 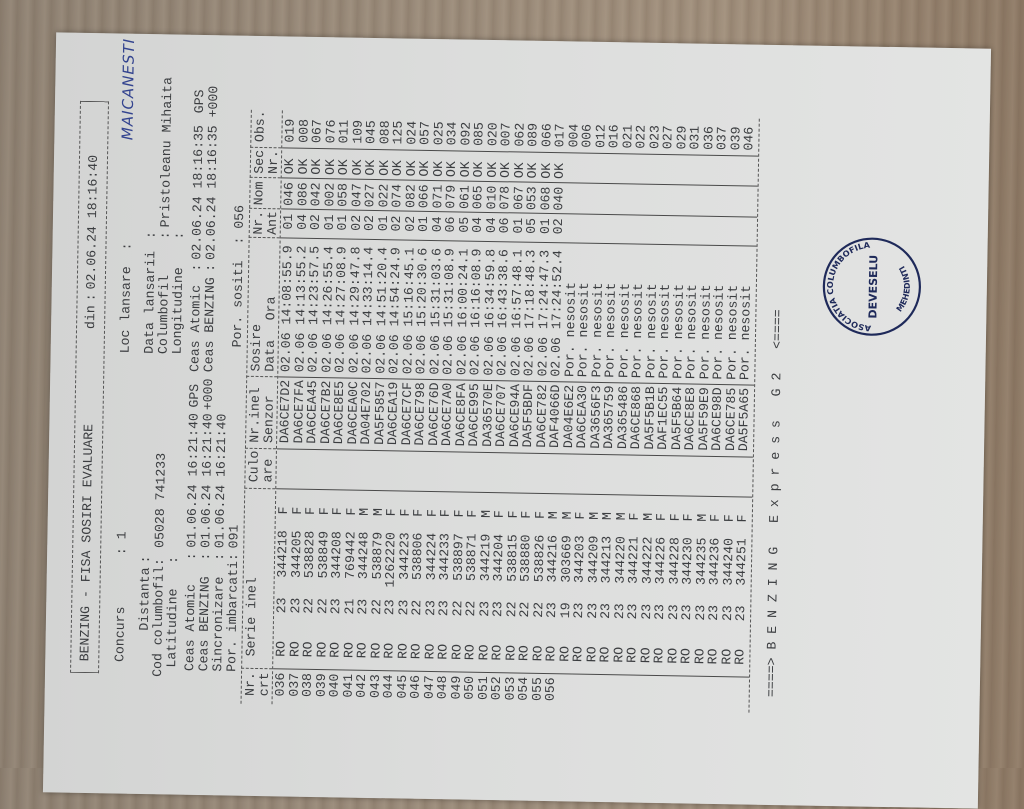 I want to click on col-header-sec: Sec, so click(x=259, y=161).